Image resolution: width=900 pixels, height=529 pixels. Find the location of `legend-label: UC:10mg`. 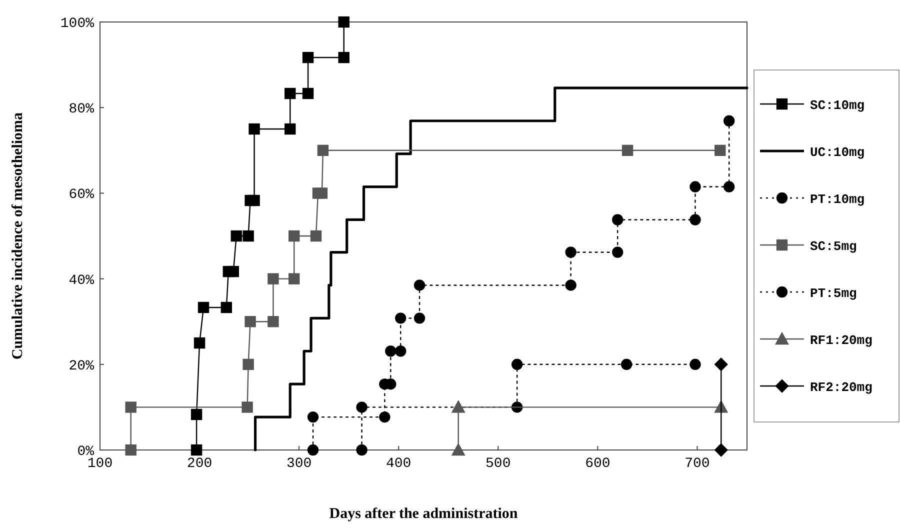

legend-label: UC:10mg is located at coordinates (837, 152).